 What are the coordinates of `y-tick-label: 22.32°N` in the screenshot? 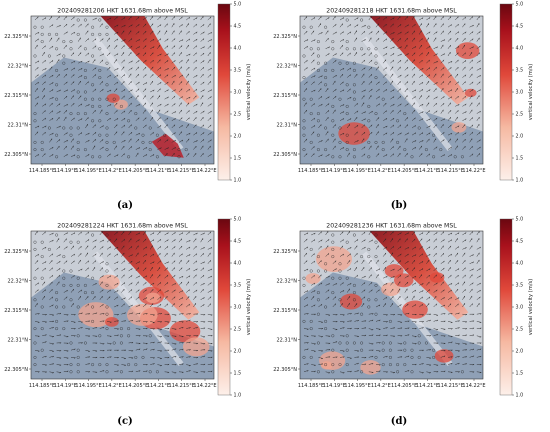 It's located at (17, 66).